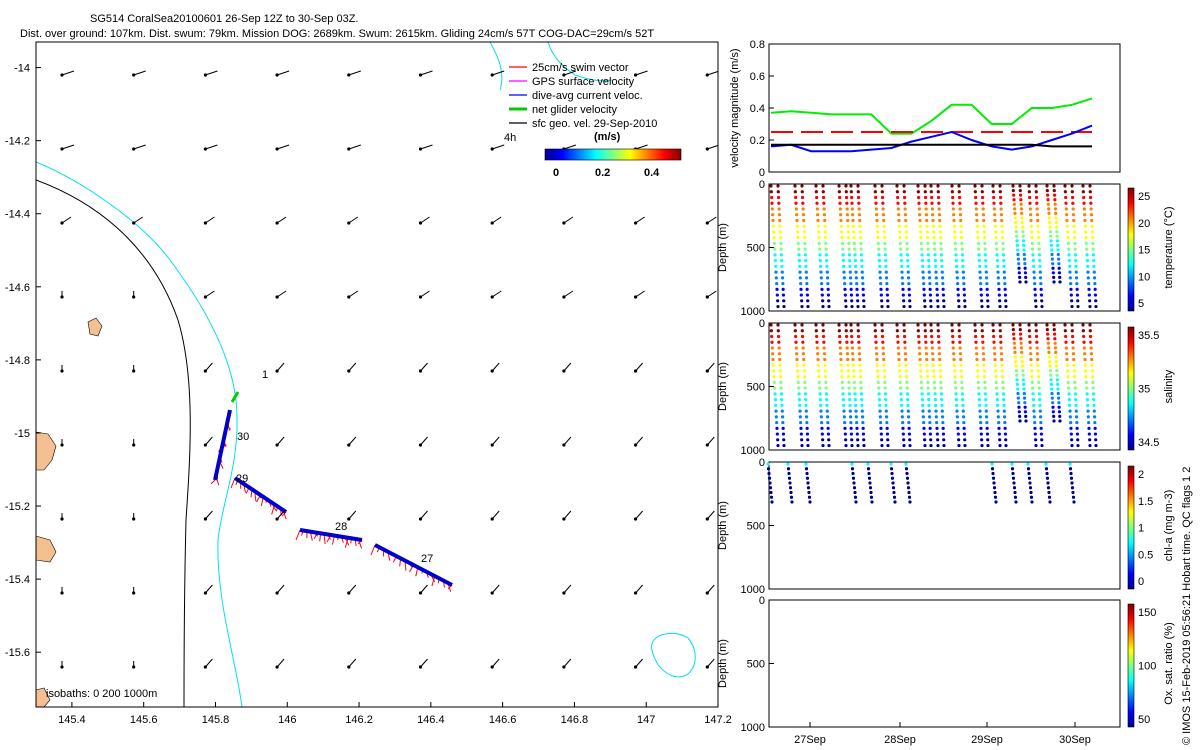 The height and width of the screenshot is (750, 1200). What do you see at coordinates (931, 145) in the screenshot?
I see `velocity-series-line` at bounding box center [931, 145].